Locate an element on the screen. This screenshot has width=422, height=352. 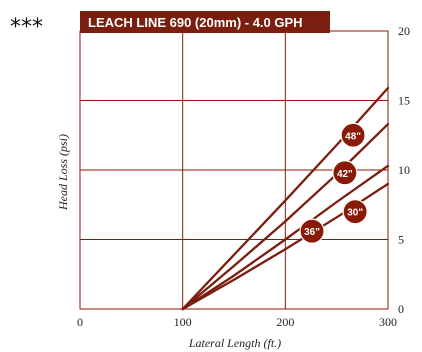
badge-label: 48" is located at coordinates (353, 136).